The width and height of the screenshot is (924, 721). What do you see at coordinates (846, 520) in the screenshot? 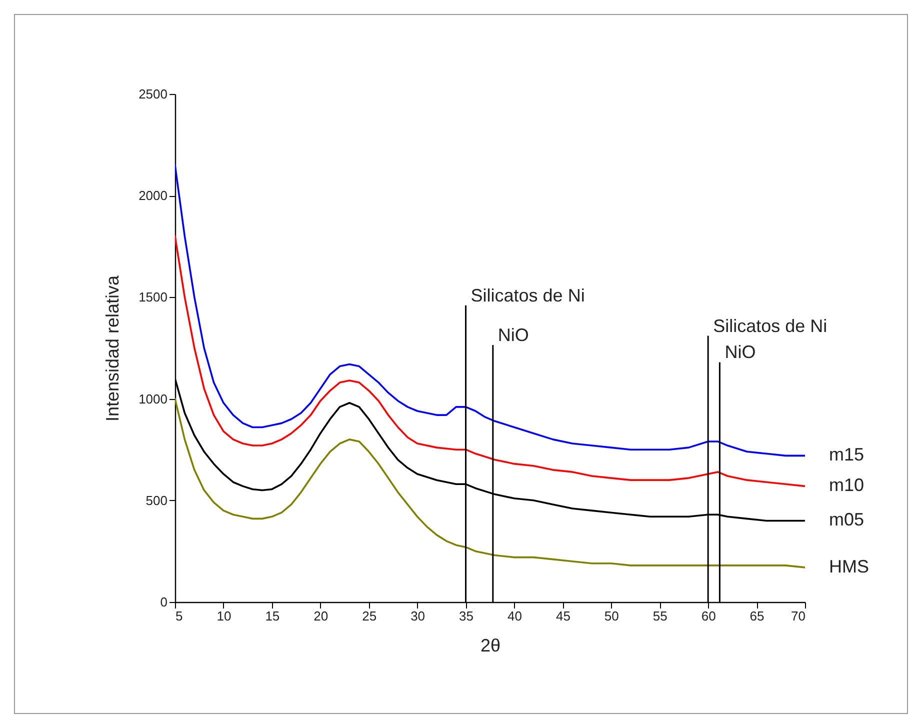
I see `series-label: m05` at bounding box center [846, 520].